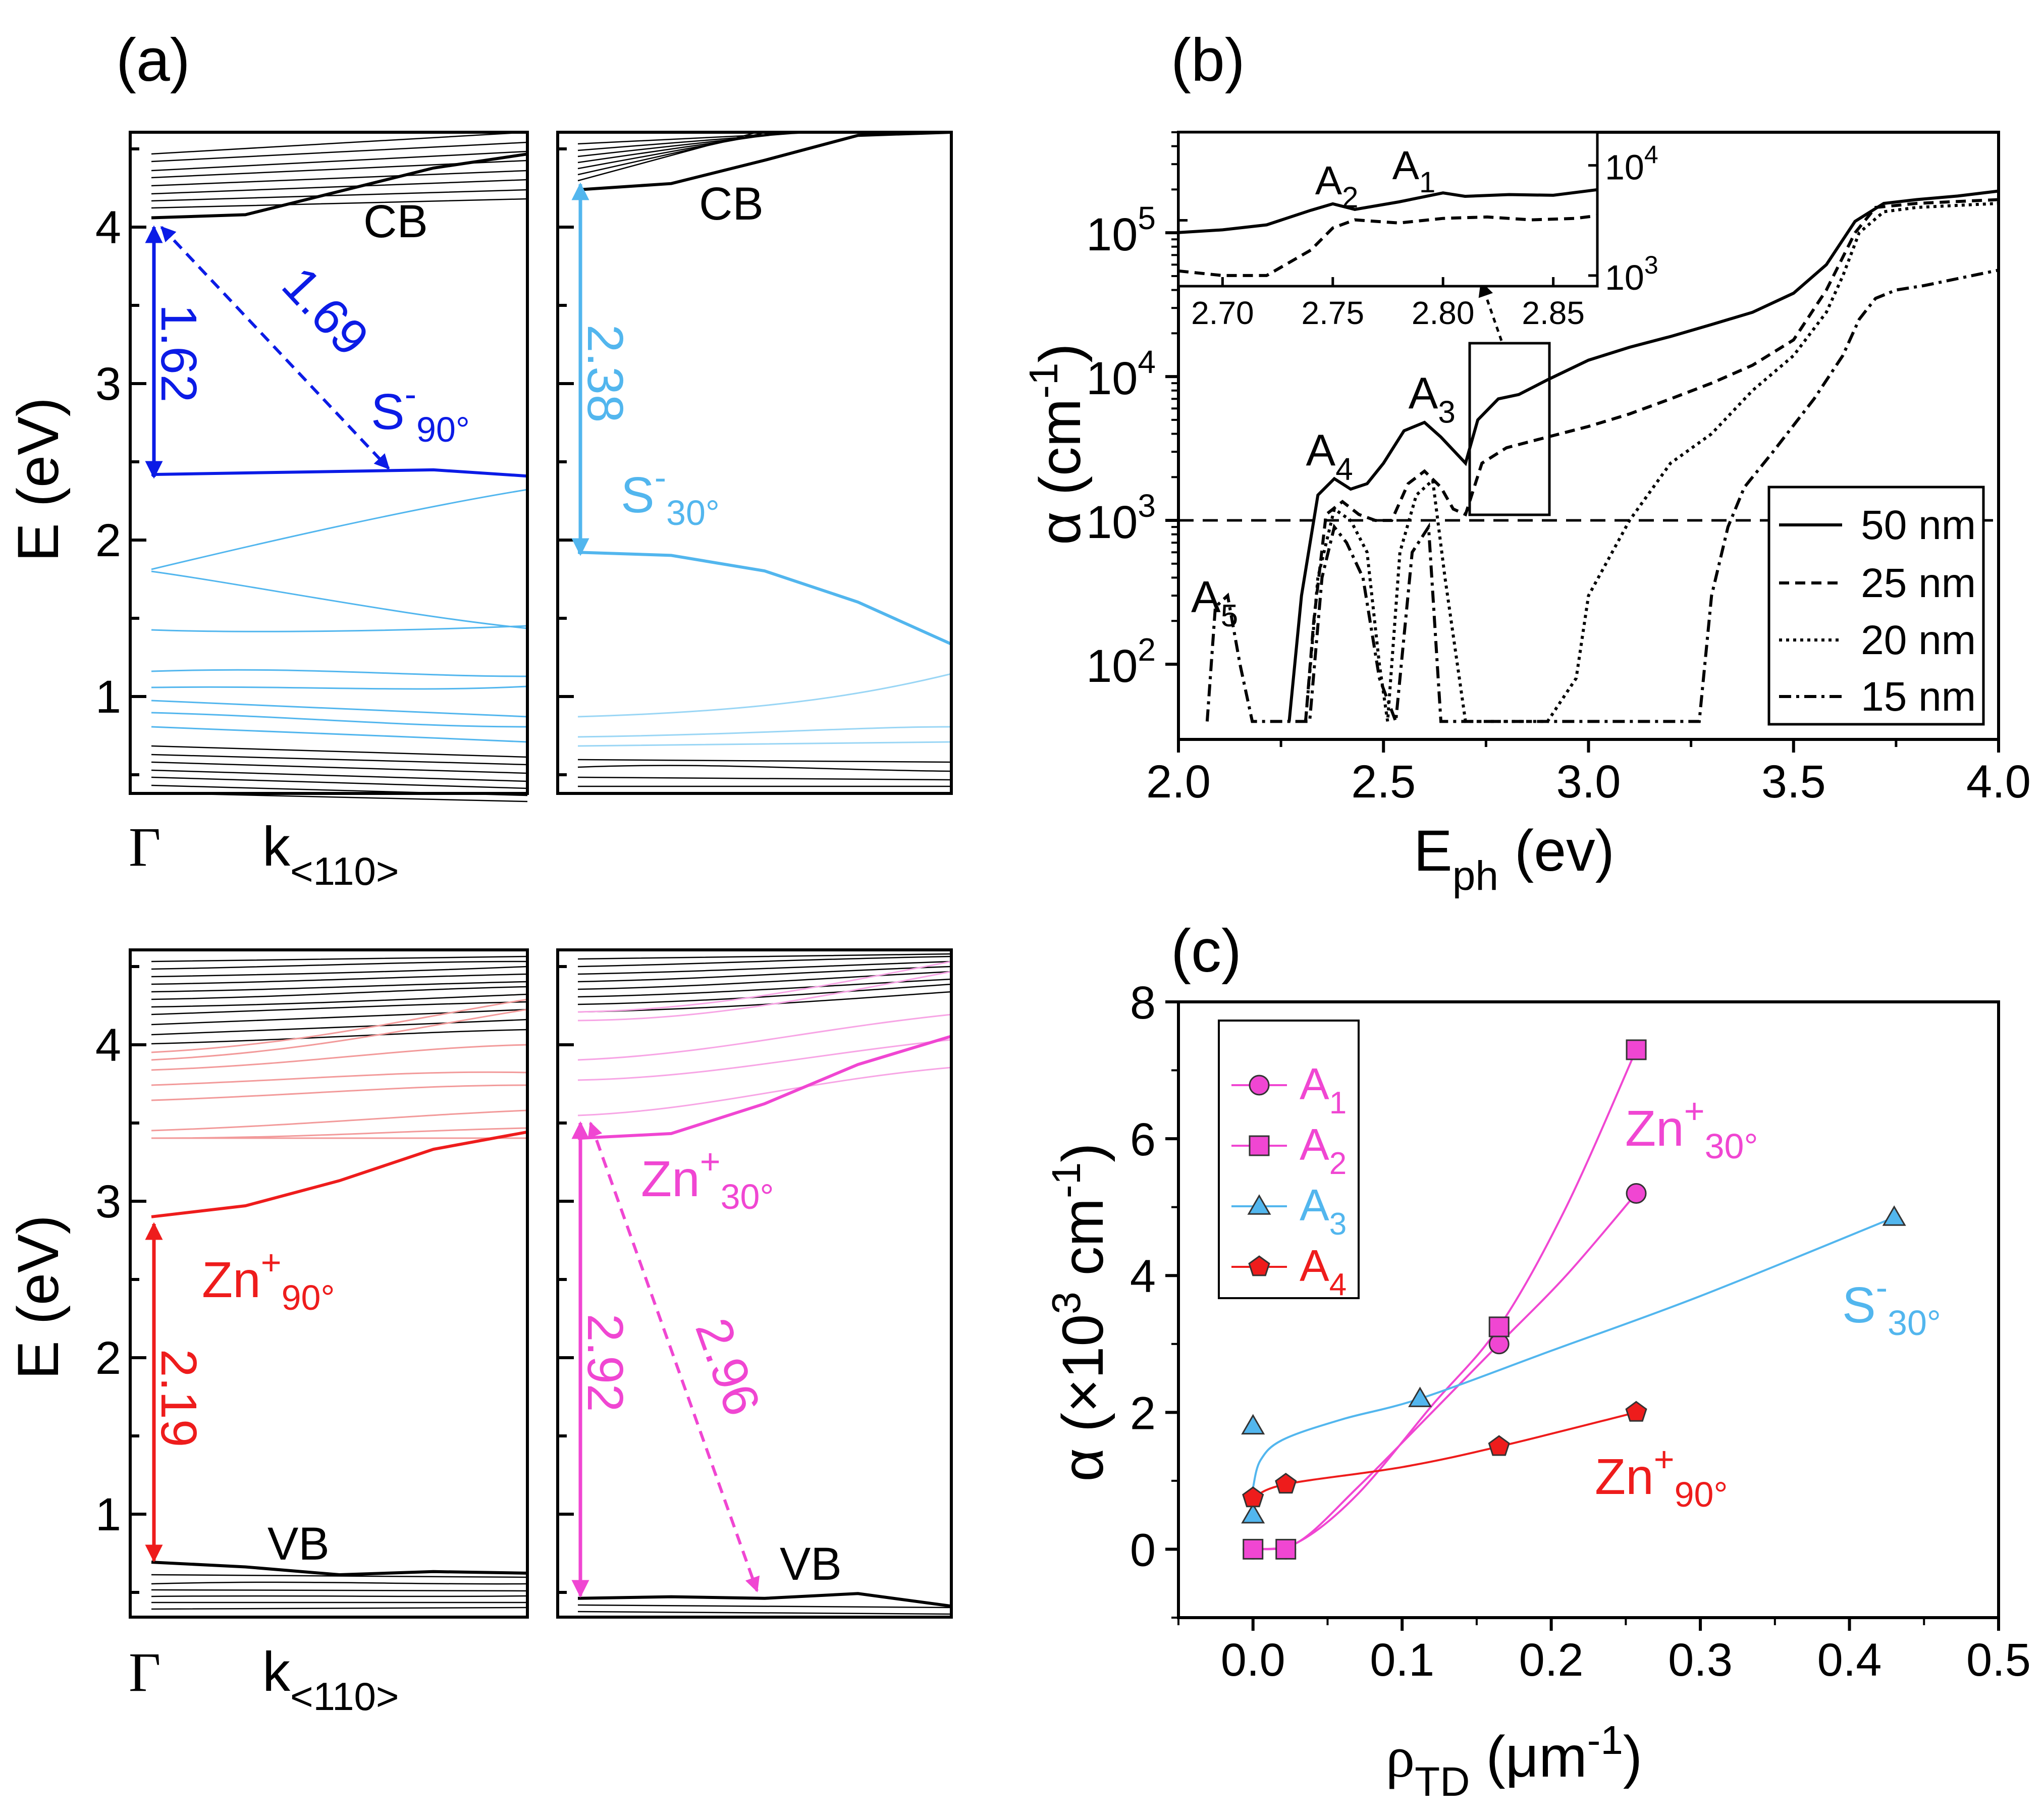 The image size is (2044, 1817). What do you see at coordinates (1849, 1660) in the screenshot?
I see `xtick-label-c-4: 0.4` at bounding box center [1849, 1660].